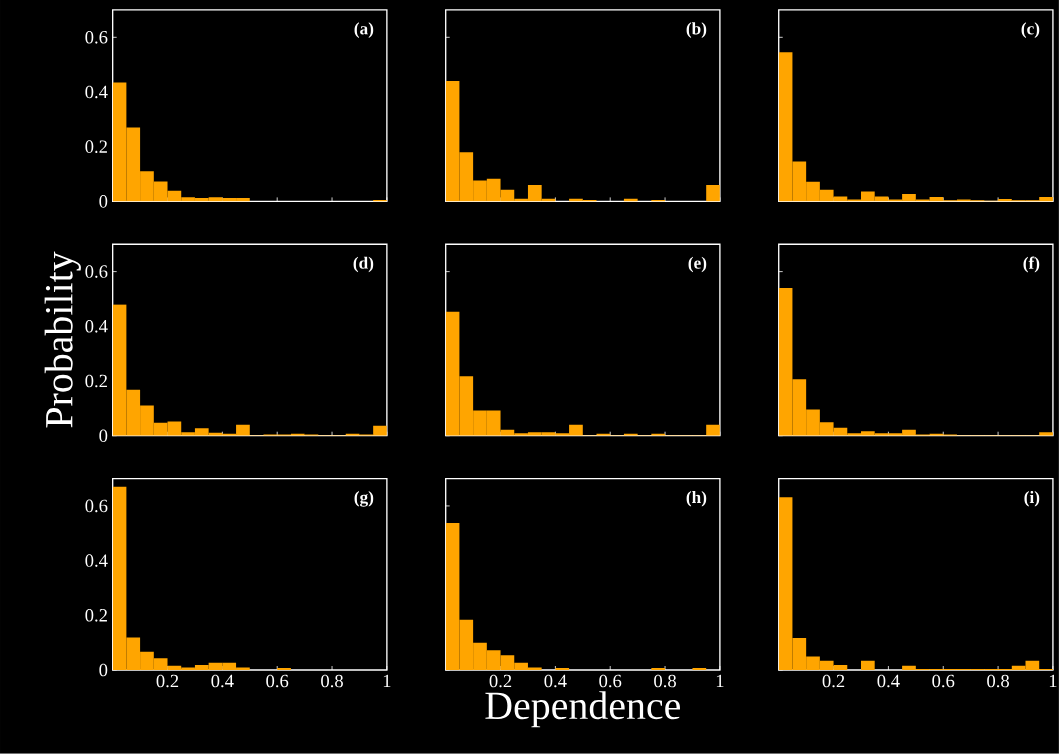  I want to click on annotation: (h), so click(696, 499).